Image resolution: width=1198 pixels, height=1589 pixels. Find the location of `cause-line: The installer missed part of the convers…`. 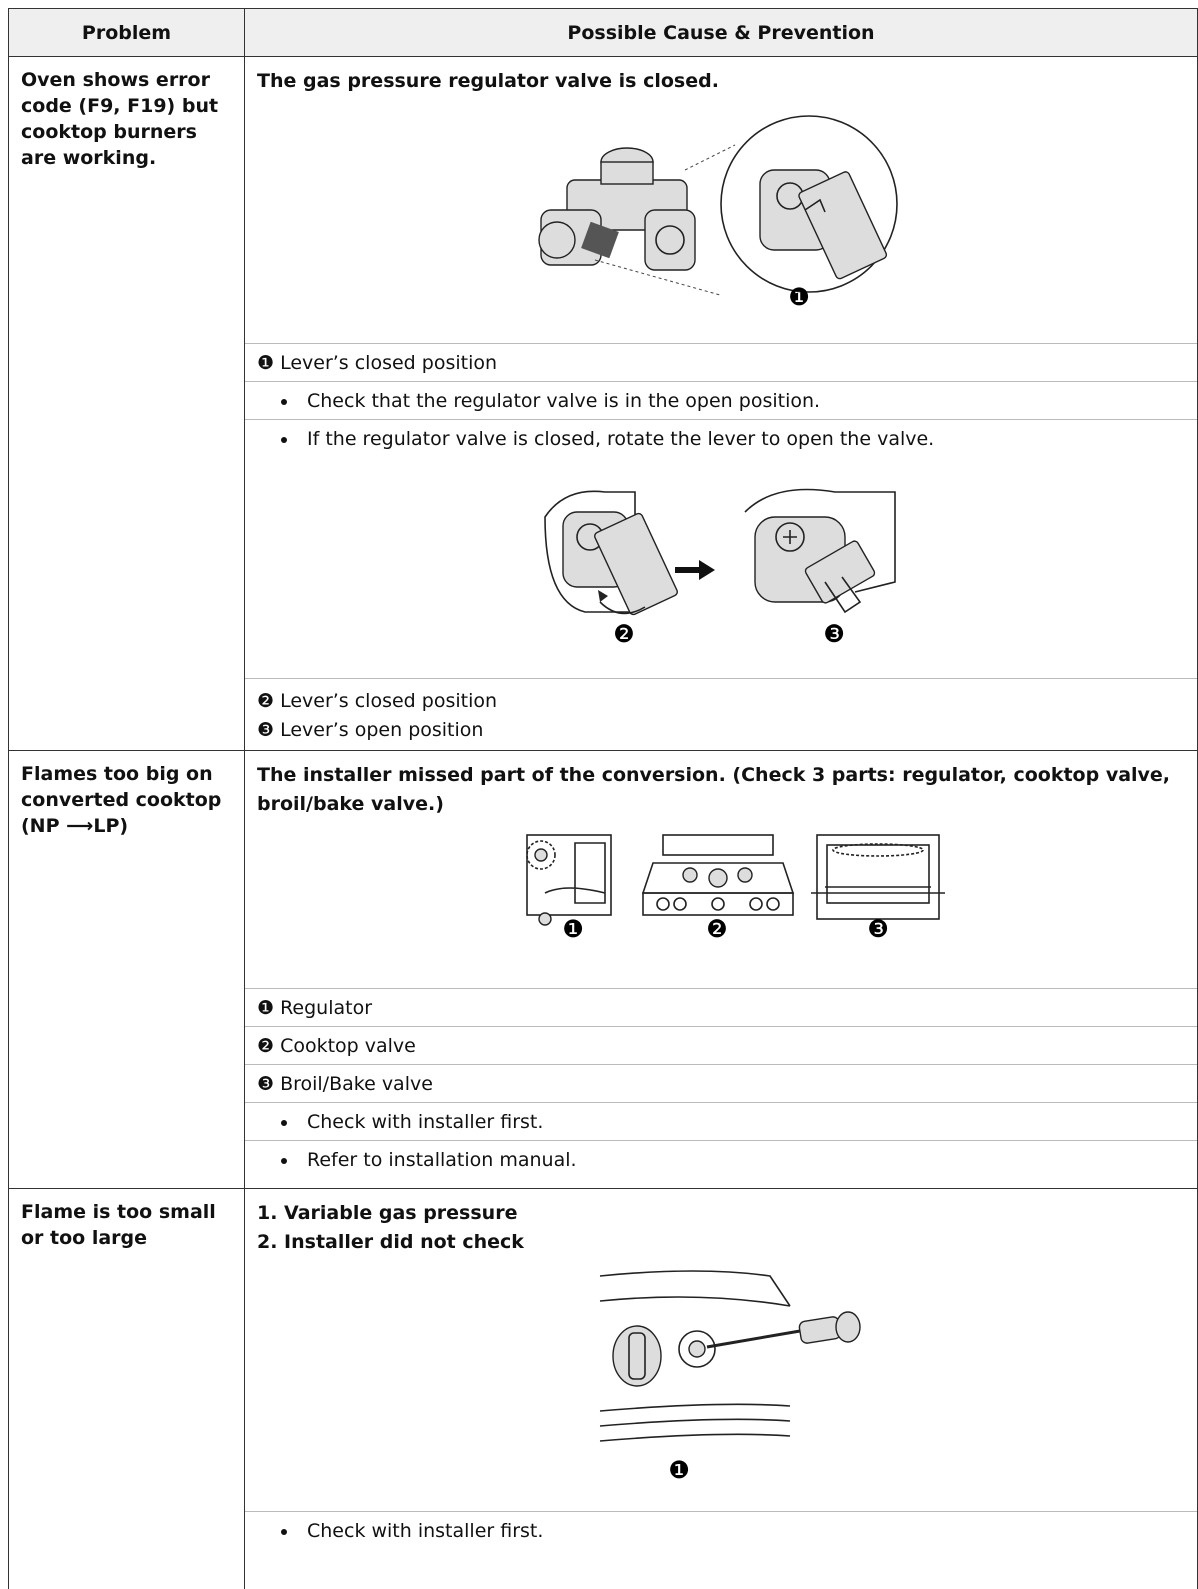

cause-line: The installer missed part of the convers… is located at coordinates (714, 789).